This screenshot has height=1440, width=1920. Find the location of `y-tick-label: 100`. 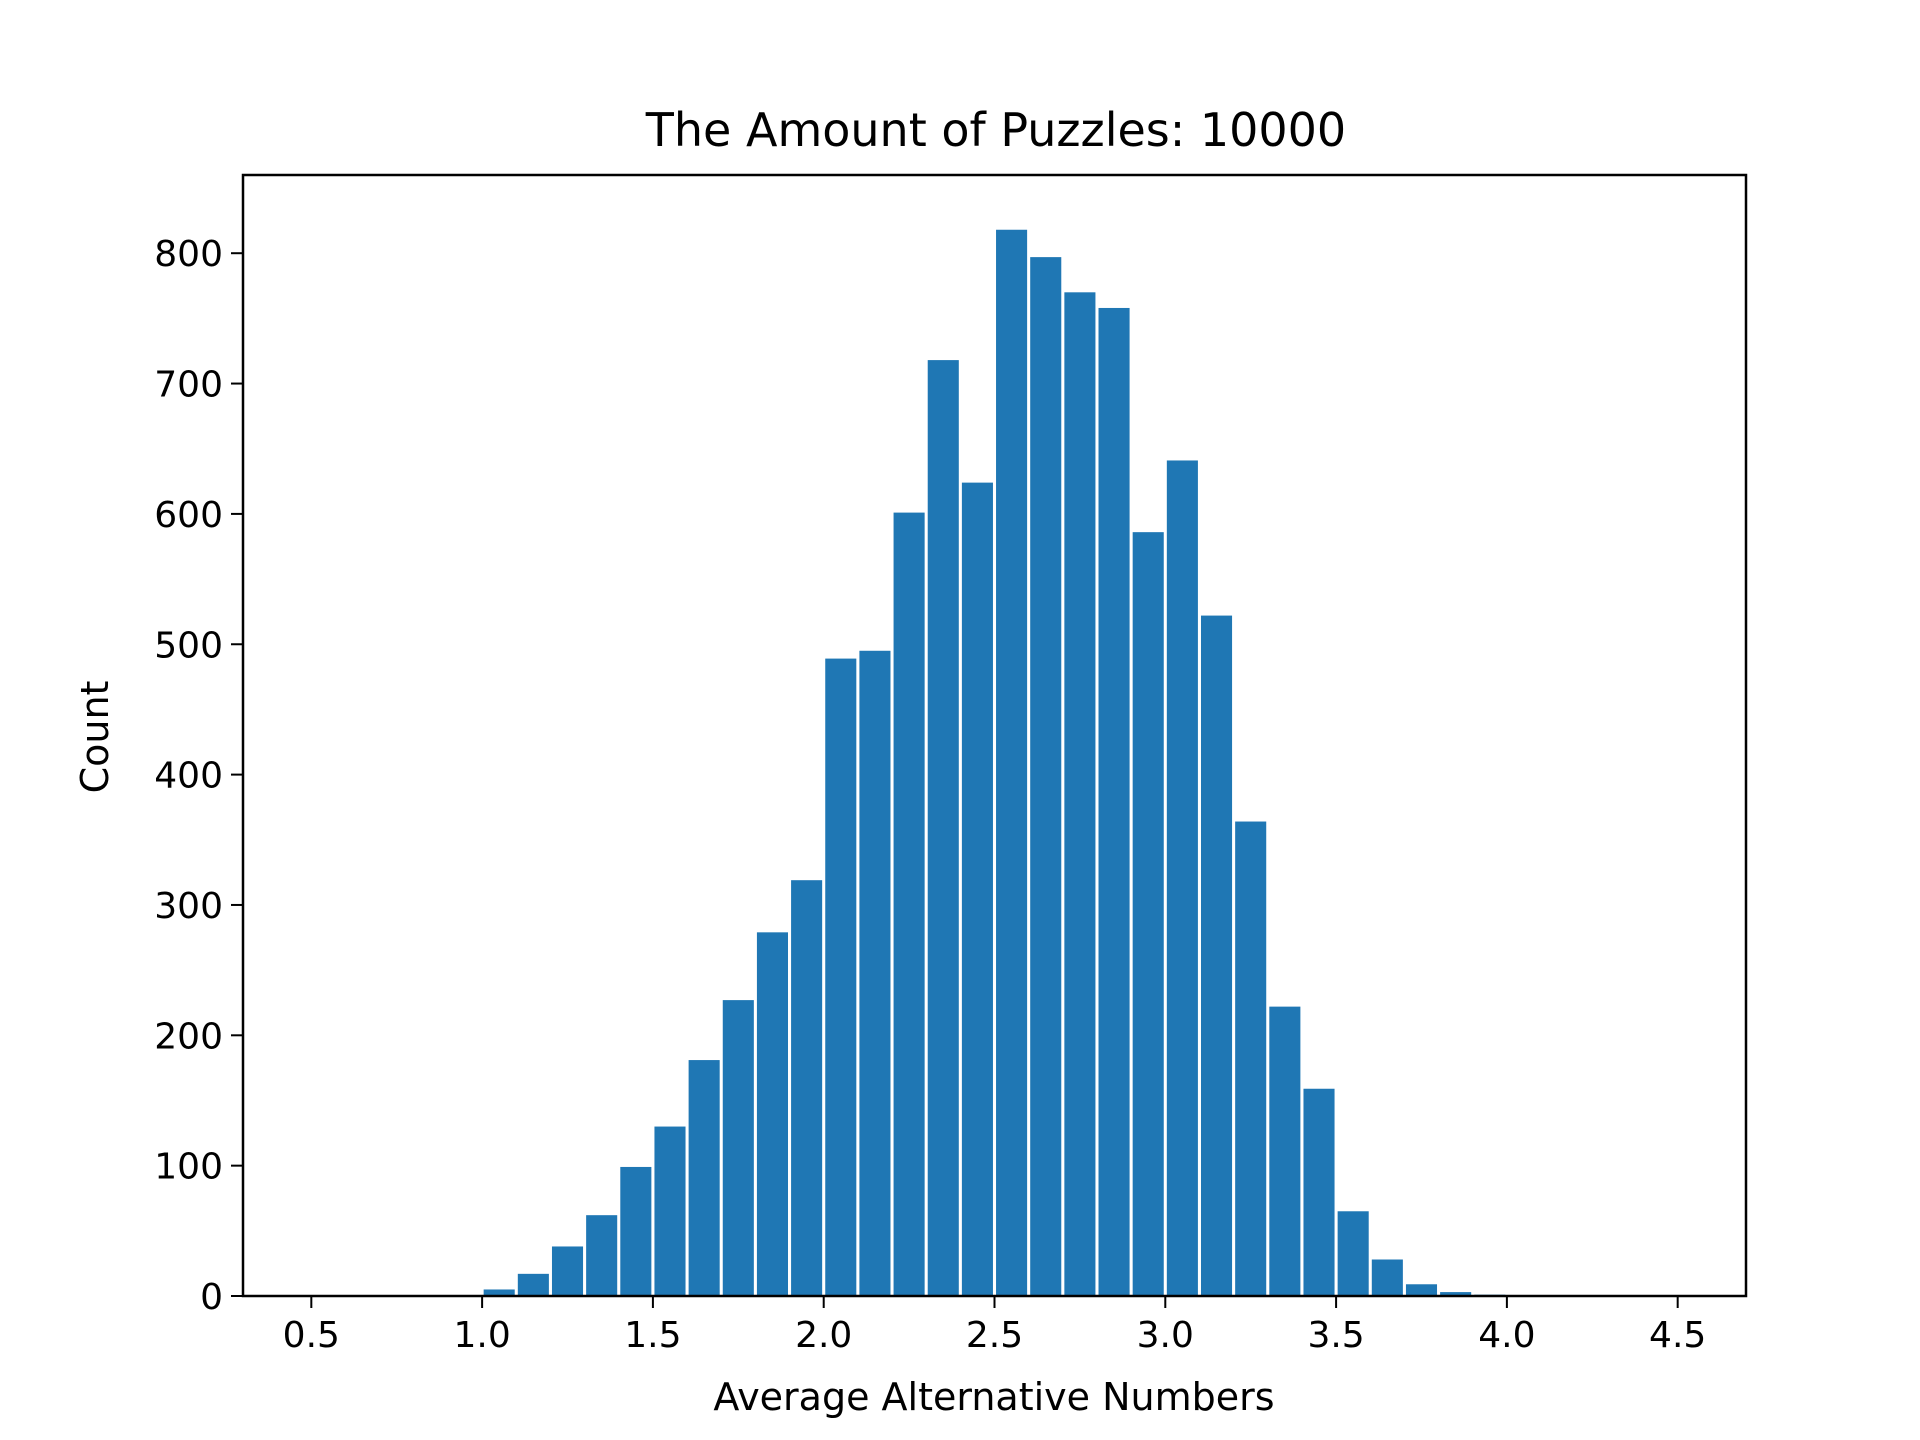

y-tick-label: 100 is located at coordinates (188, 1167).